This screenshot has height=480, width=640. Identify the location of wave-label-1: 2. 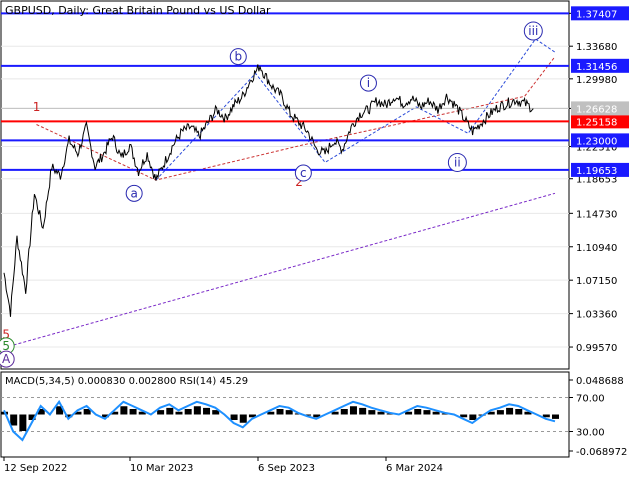
(299, 182).